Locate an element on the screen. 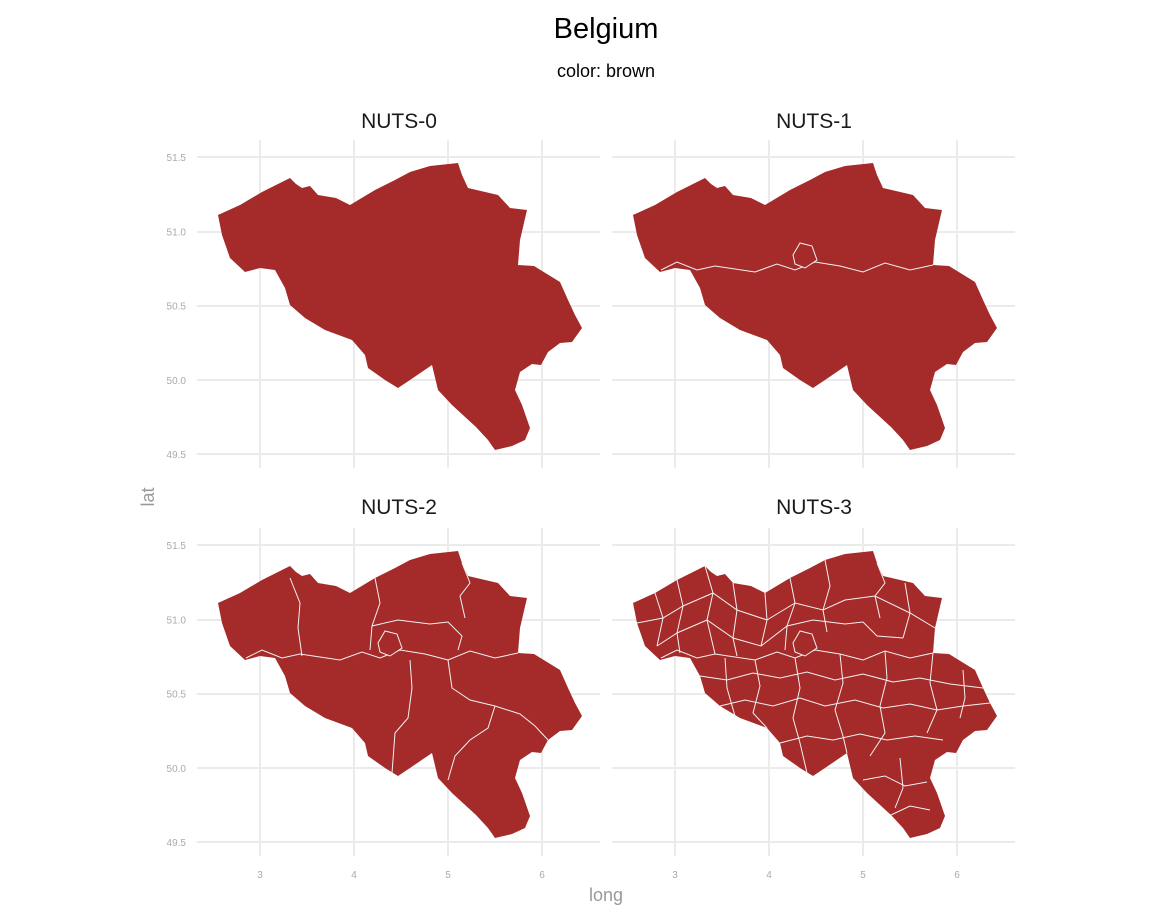  belgium-nuts2-regions is located at coordinates (400, 694).